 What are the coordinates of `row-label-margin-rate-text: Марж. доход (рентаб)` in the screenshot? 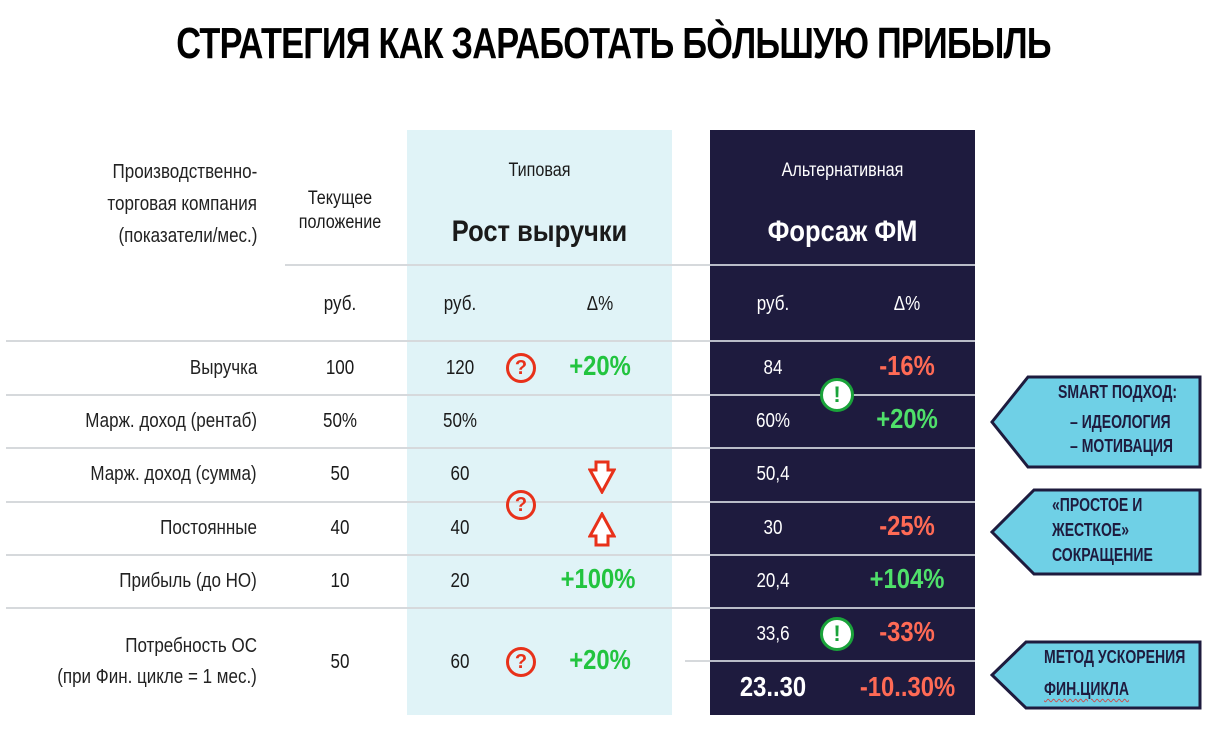 It's located at (171, 421).